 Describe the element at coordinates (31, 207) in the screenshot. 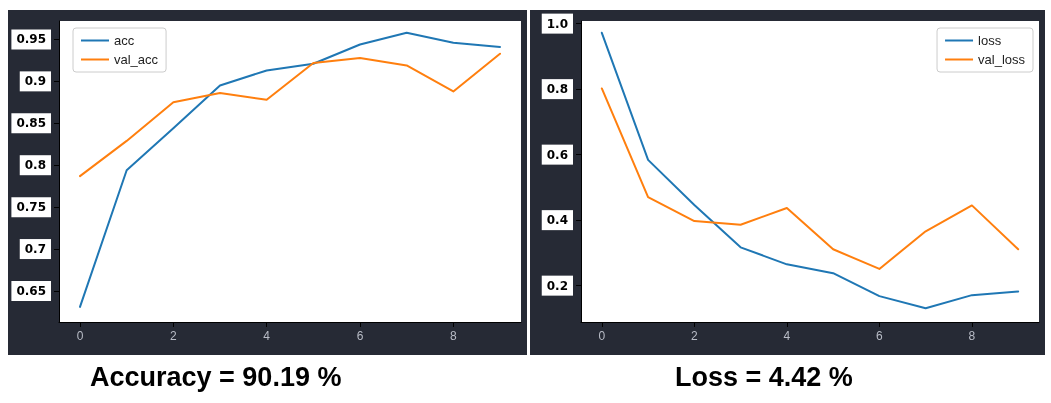

I see `y-tick-label: 0.75` at that location.